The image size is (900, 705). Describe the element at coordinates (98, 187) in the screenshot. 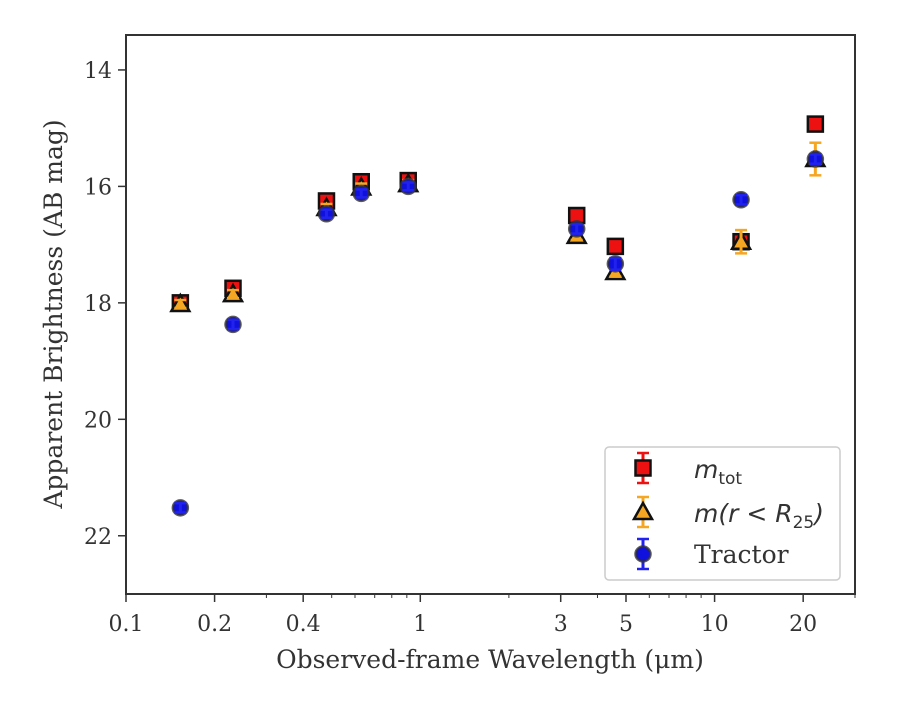

I see `y-tick-label: 16` at that location.